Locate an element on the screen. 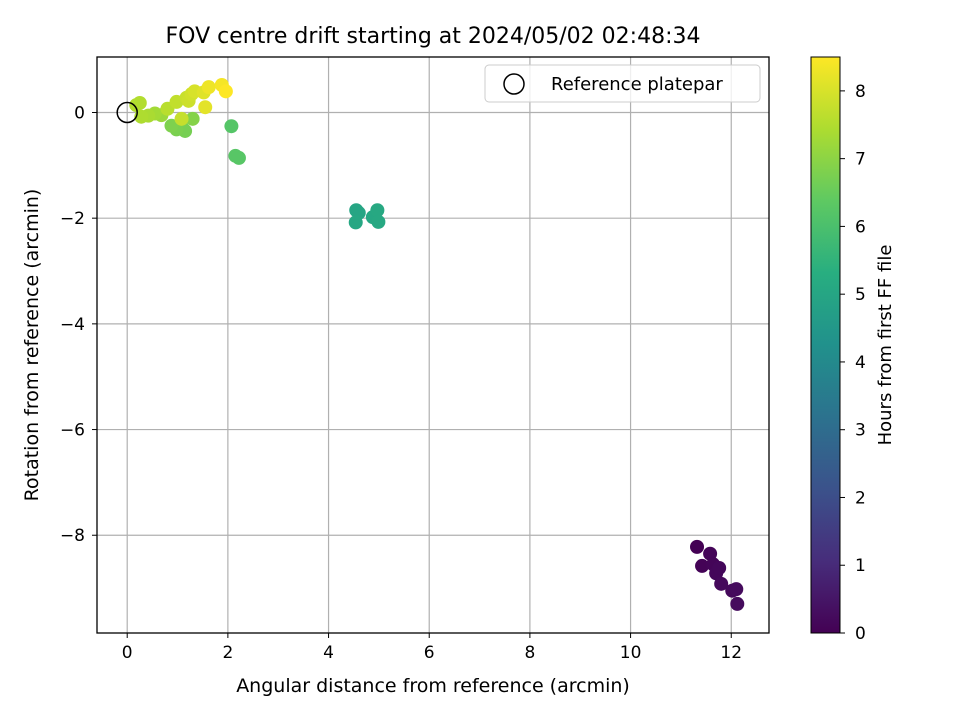  y-tick-label: 0 is located at coordinates (79, 113).